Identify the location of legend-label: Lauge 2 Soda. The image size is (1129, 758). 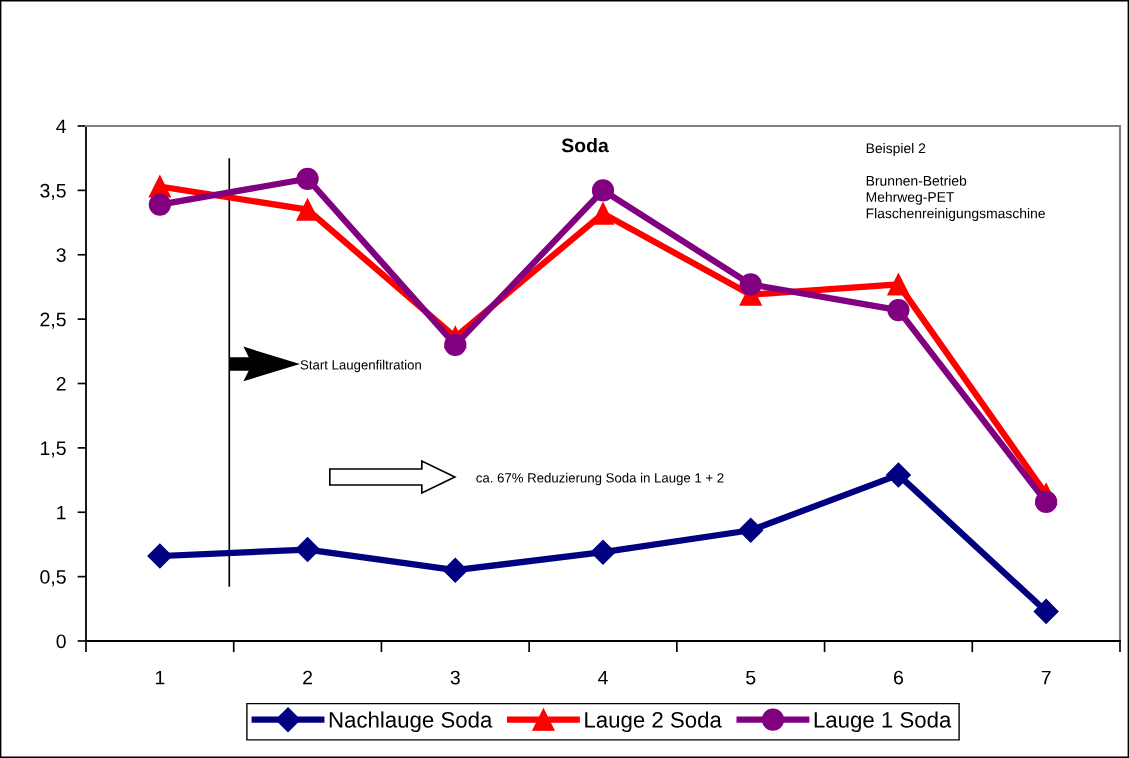
(653, 722).